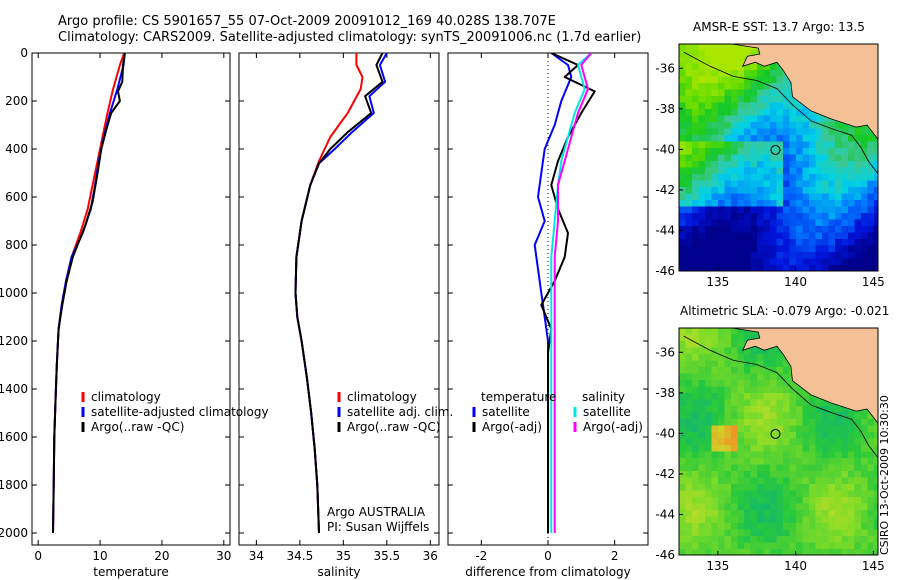 This screenshot has width=900, height=580. I want to click on sla-map-title: Altimetric SLA: -0.079 Argo: -0.021, so click(785, 311).